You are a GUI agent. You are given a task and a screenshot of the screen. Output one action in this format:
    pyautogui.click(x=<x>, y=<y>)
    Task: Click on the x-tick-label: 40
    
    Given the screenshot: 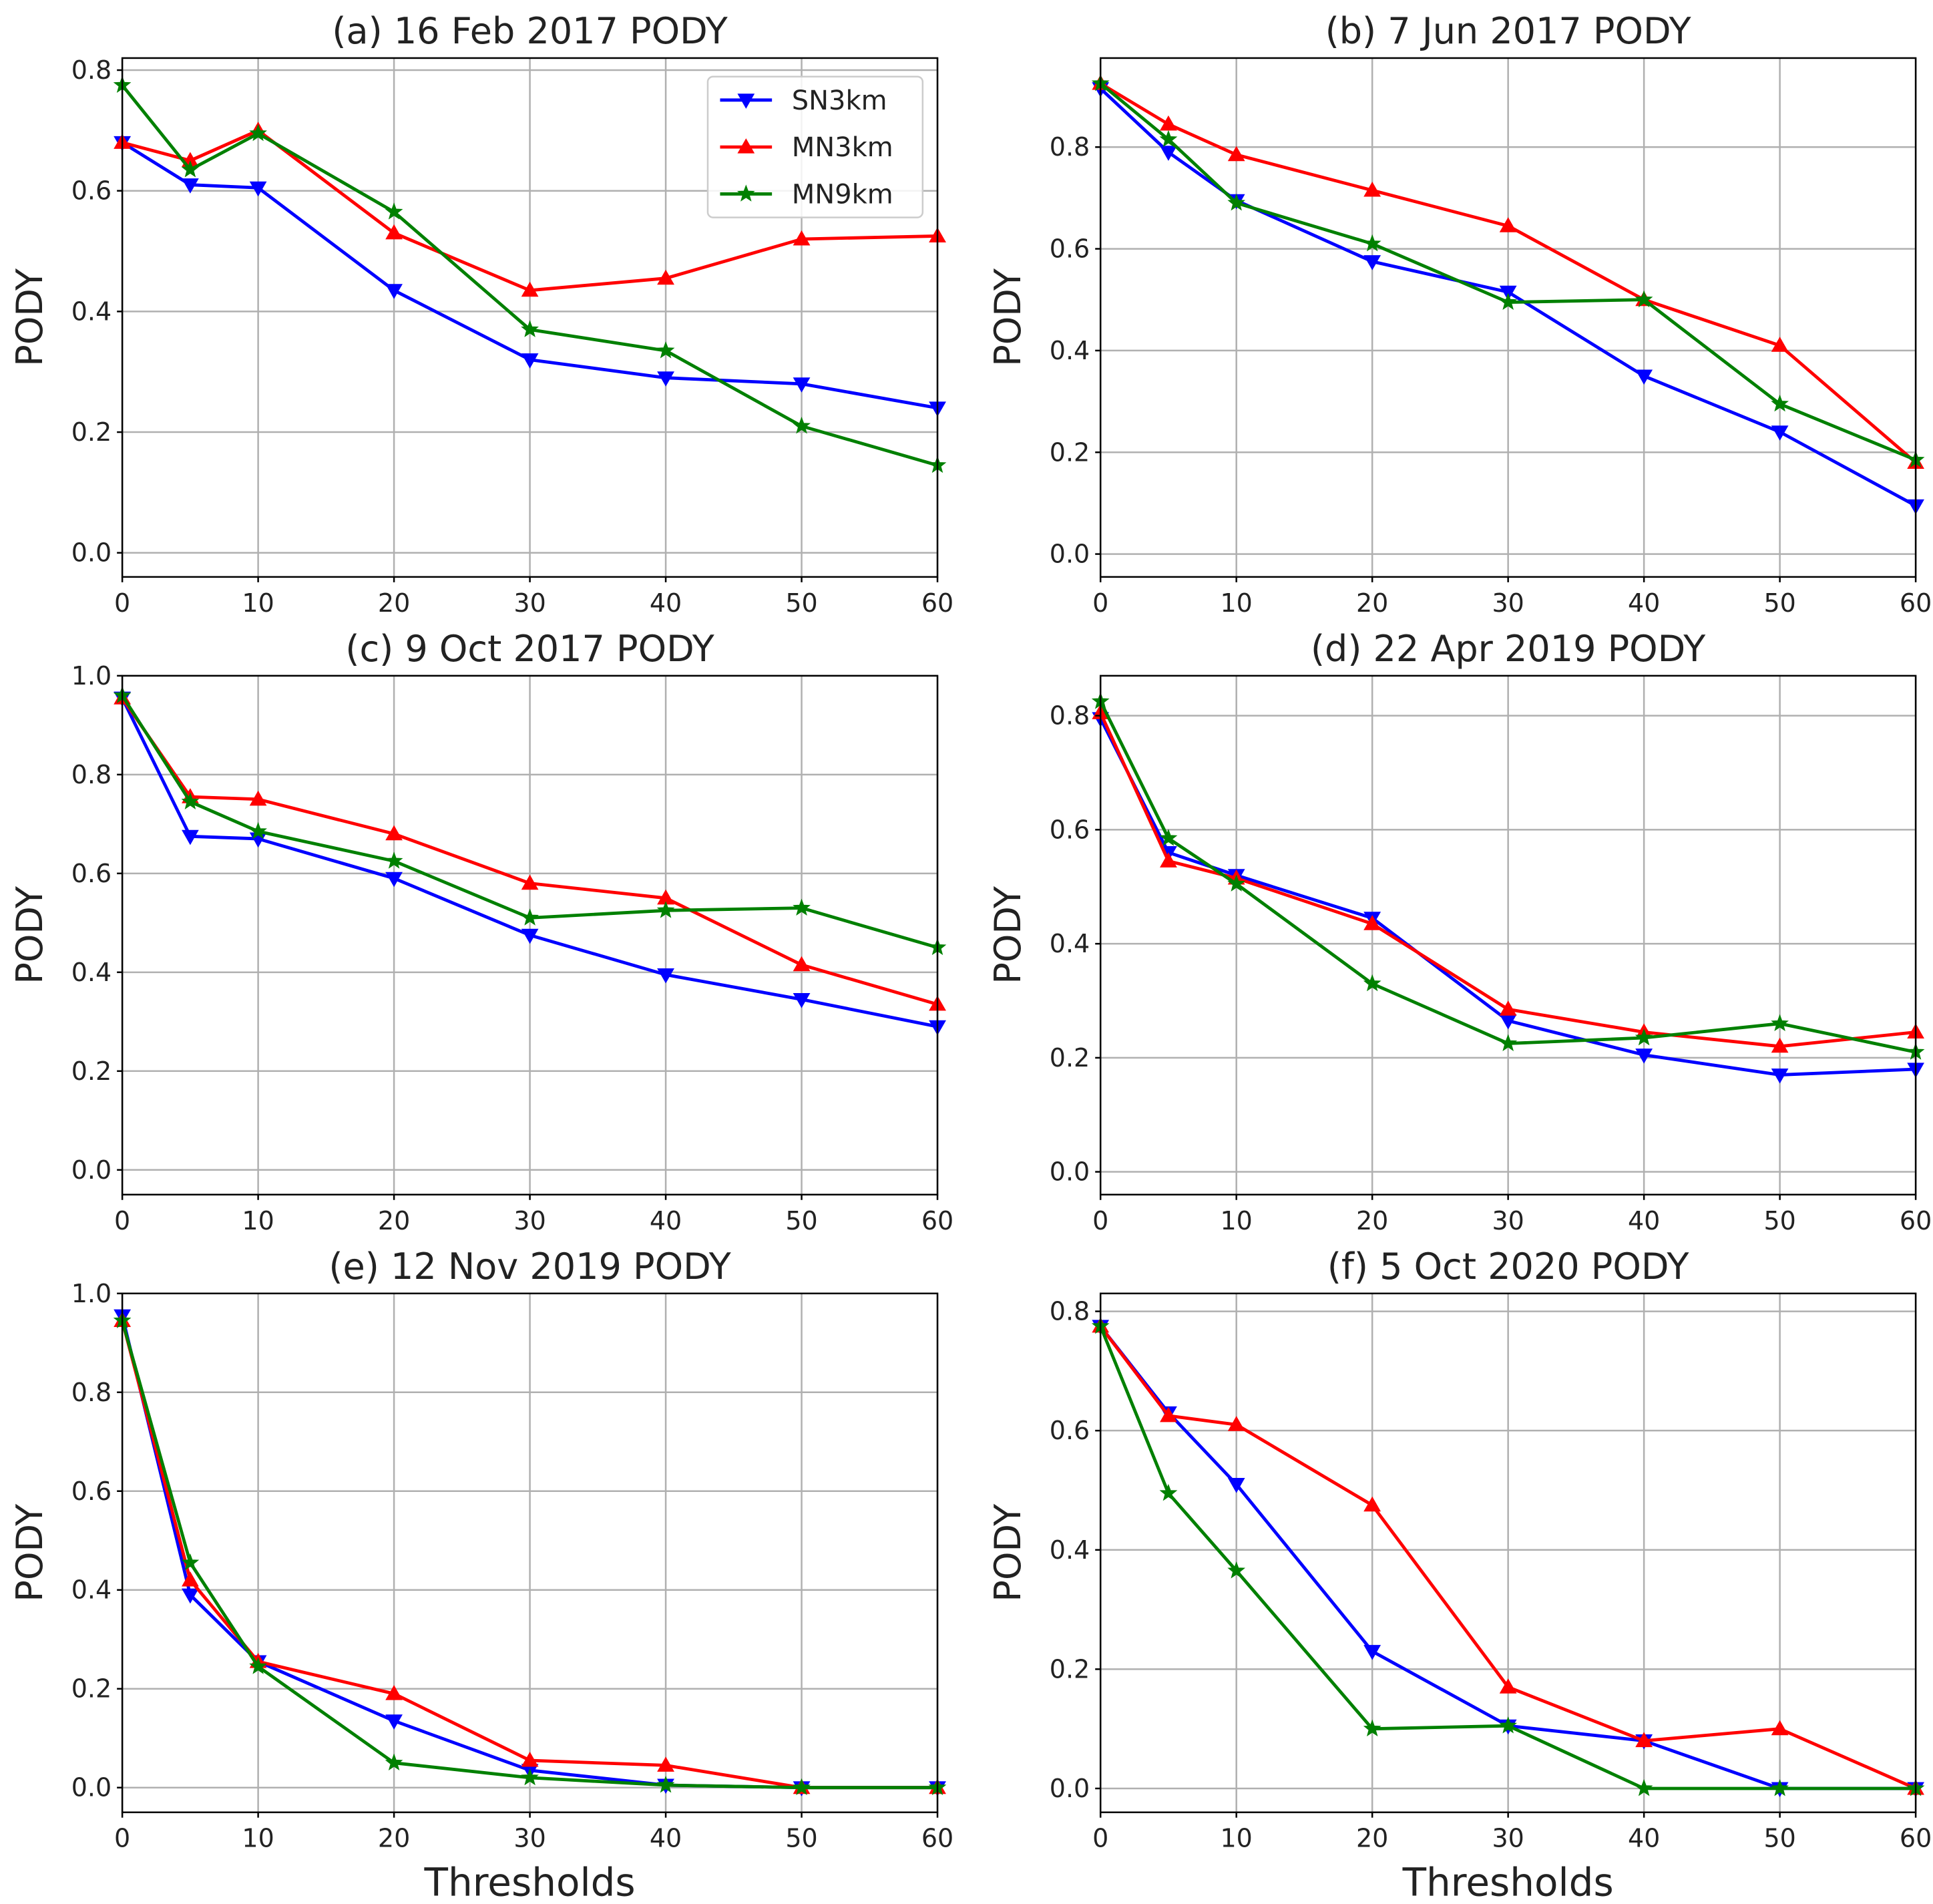 What is the action you would take?
    pyautogui.click(x=666, y=1221)
    